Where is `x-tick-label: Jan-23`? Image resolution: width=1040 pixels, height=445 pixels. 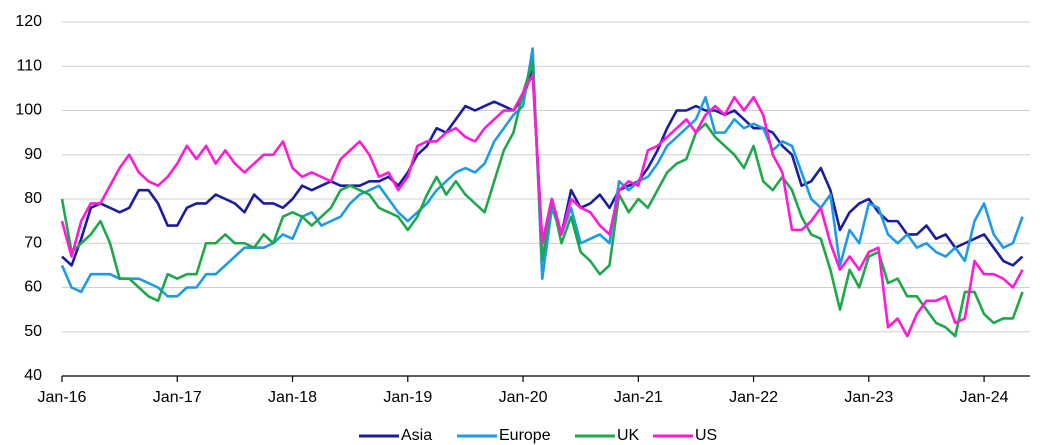
x-tick-label: Jan-23 is located at coordinates (868, 397).